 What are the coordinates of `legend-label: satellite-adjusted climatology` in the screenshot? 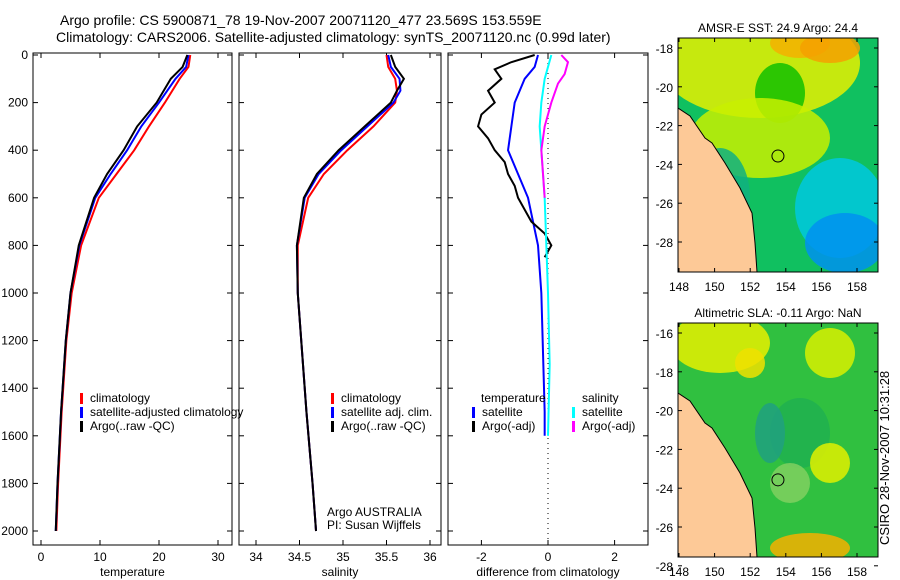 It's located at (166, 412).